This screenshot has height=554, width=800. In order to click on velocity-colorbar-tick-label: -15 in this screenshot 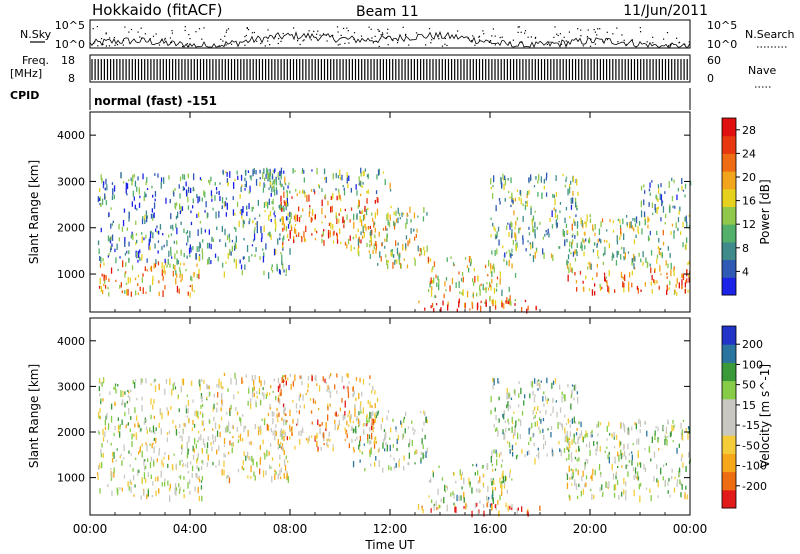, I will do `click(751, 425)`.